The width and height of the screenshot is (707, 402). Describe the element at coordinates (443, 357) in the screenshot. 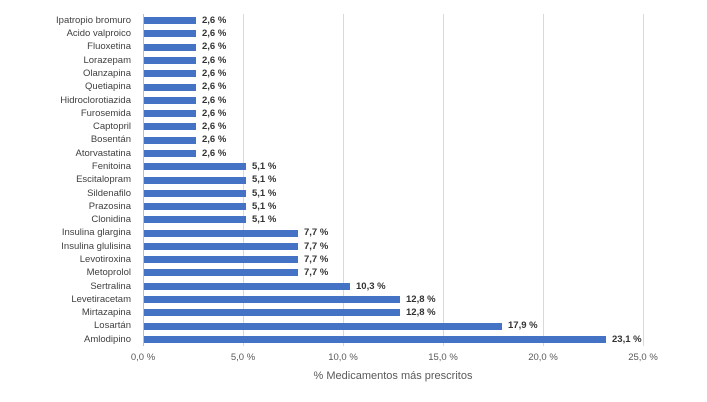

I see `x-tick-label: 15,0 %` at that location.